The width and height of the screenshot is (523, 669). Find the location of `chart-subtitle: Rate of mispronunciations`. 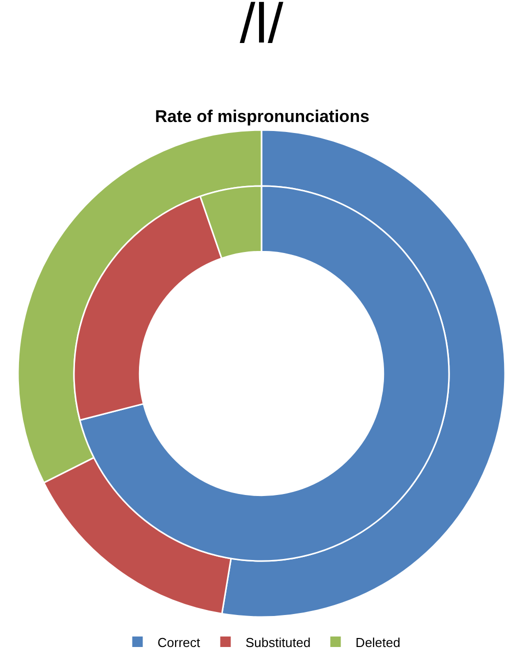

chart-subtitle: Rate of mispronunciations is located at coordinates (262, 116).